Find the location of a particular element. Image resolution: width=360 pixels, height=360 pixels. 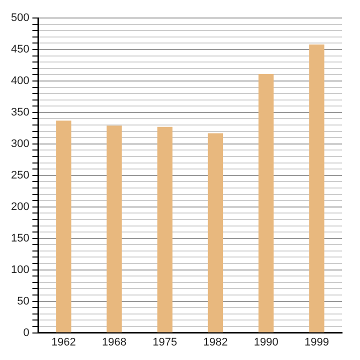

x-tick-label: 1982 is located at coordinates (215, 342).